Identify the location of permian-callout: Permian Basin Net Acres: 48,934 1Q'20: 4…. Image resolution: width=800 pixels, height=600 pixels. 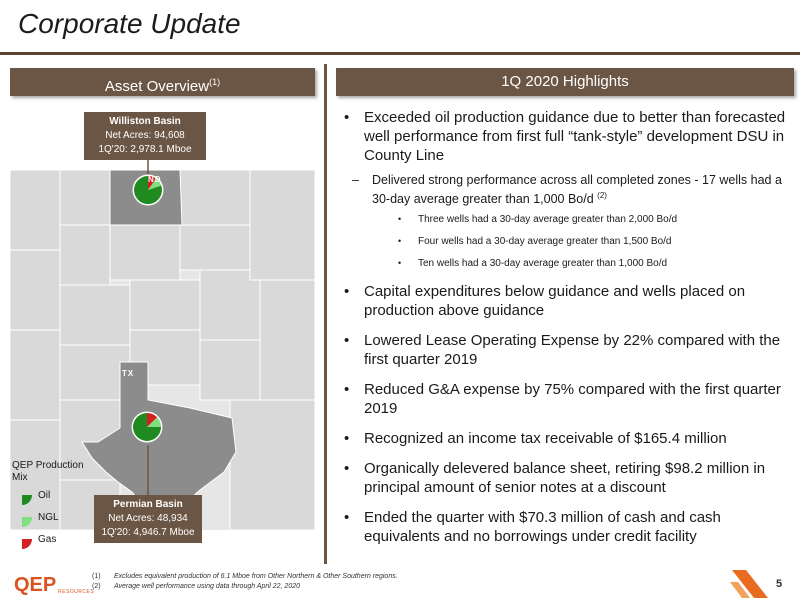
(148, 519).